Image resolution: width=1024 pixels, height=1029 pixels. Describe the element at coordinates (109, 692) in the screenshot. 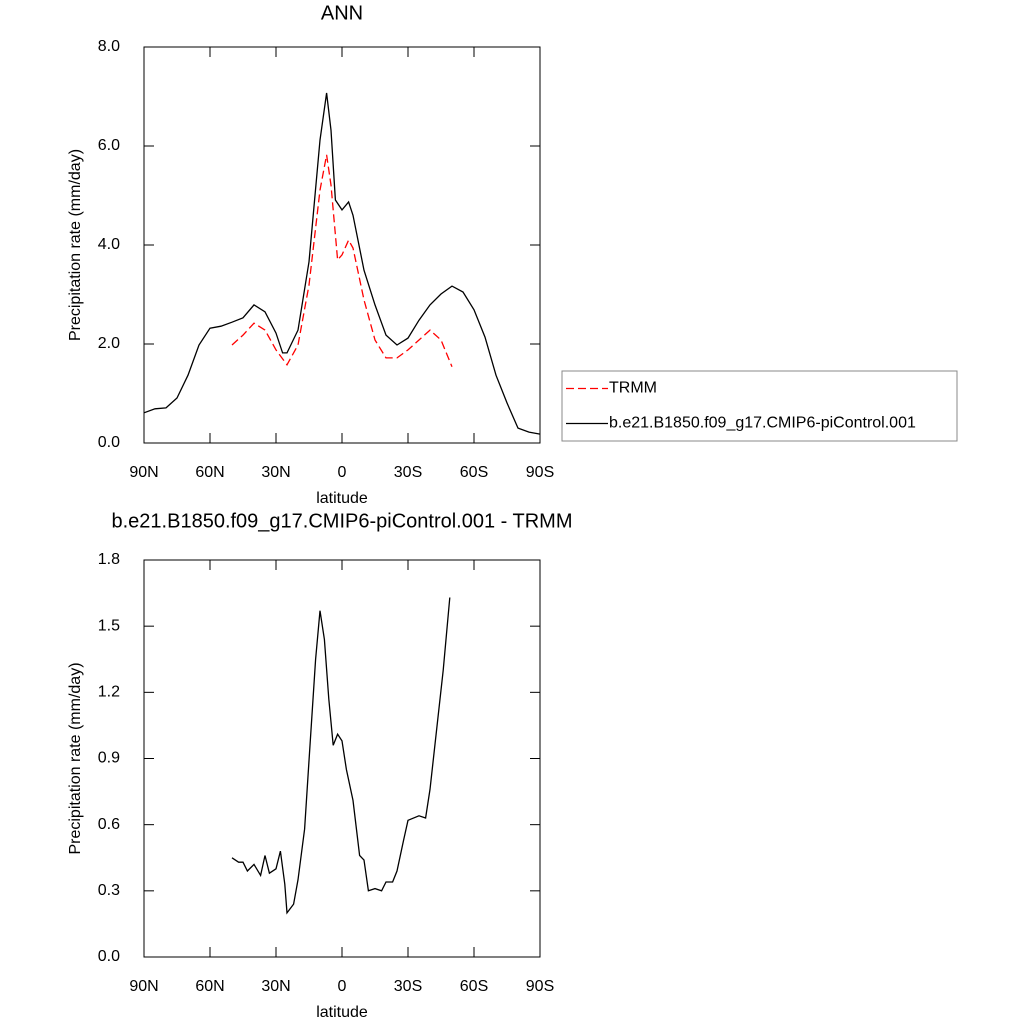

I see `y-tick-label: 1.2` at that location.